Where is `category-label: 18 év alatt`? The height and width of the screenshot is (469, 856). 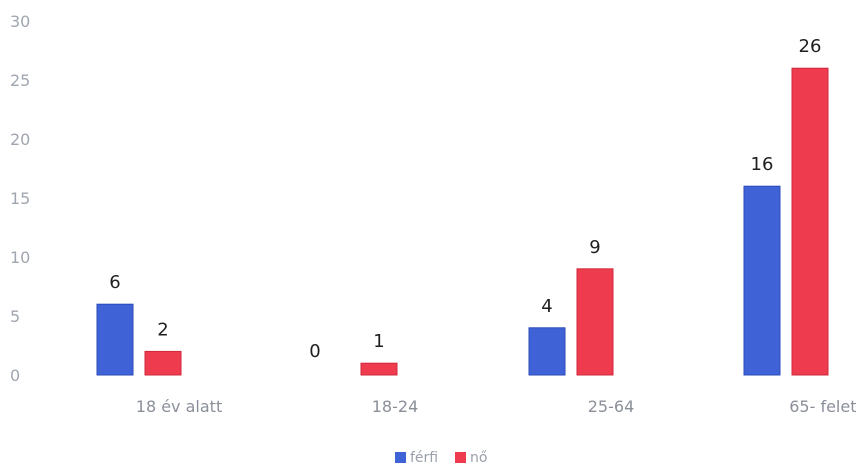
category-label: 18 év alatt is located at coordinates (179, 406).